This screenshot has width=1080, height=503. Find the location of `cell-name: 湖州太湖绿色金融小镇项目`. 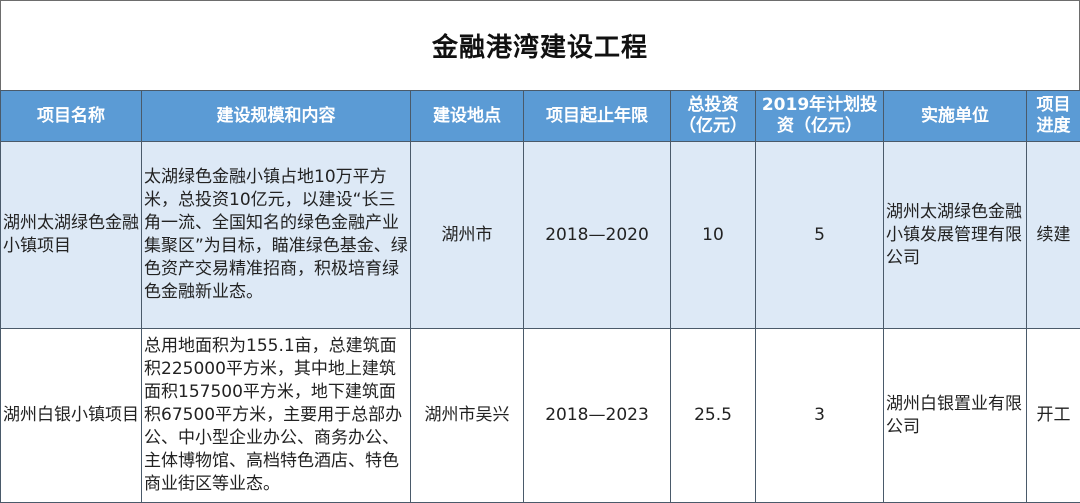

cell-name: 湖州太湖绿色金融小镇项目 is located at coordinates (71, 235).